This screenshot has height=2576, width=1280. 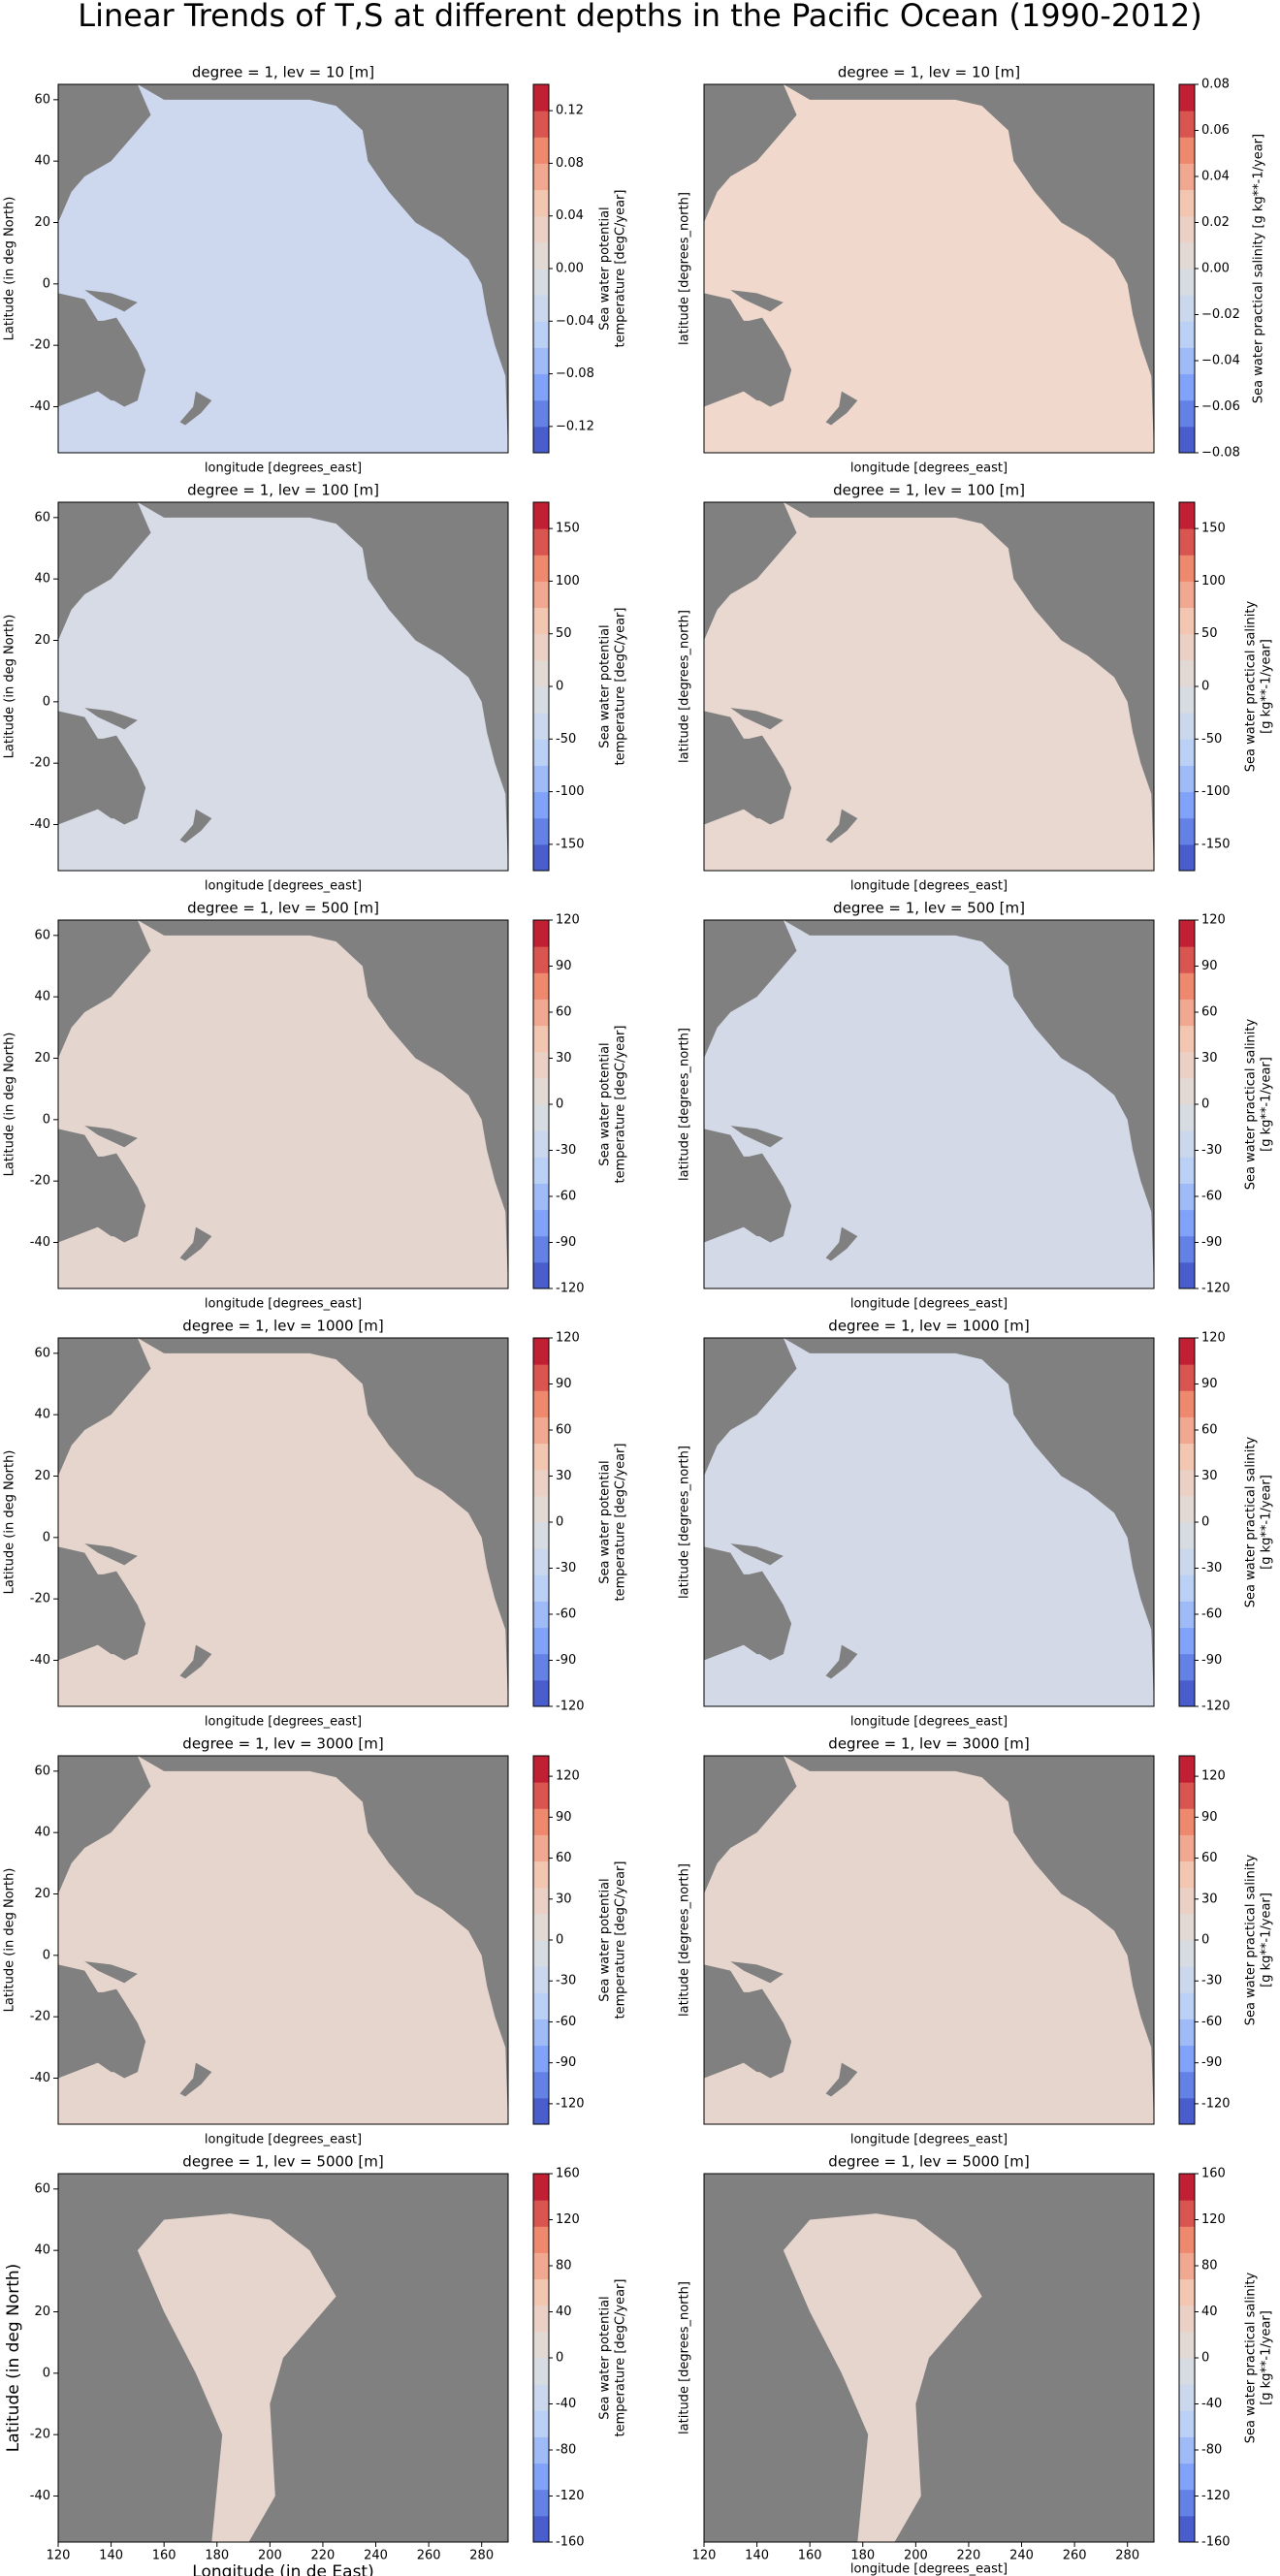 I want to click on colorbar-tick-label: -50, so click(x=1211, y=739).